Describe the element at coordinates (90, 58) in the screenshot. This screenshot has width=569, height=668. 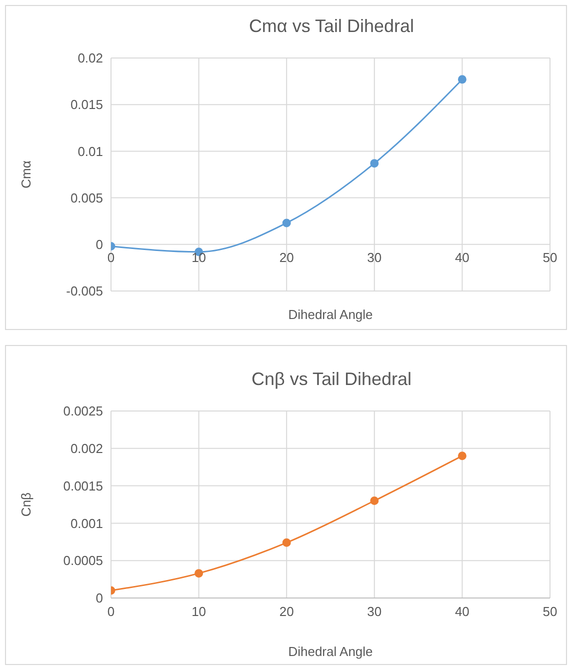
I see `y-tick-label: 0.02` at that location.